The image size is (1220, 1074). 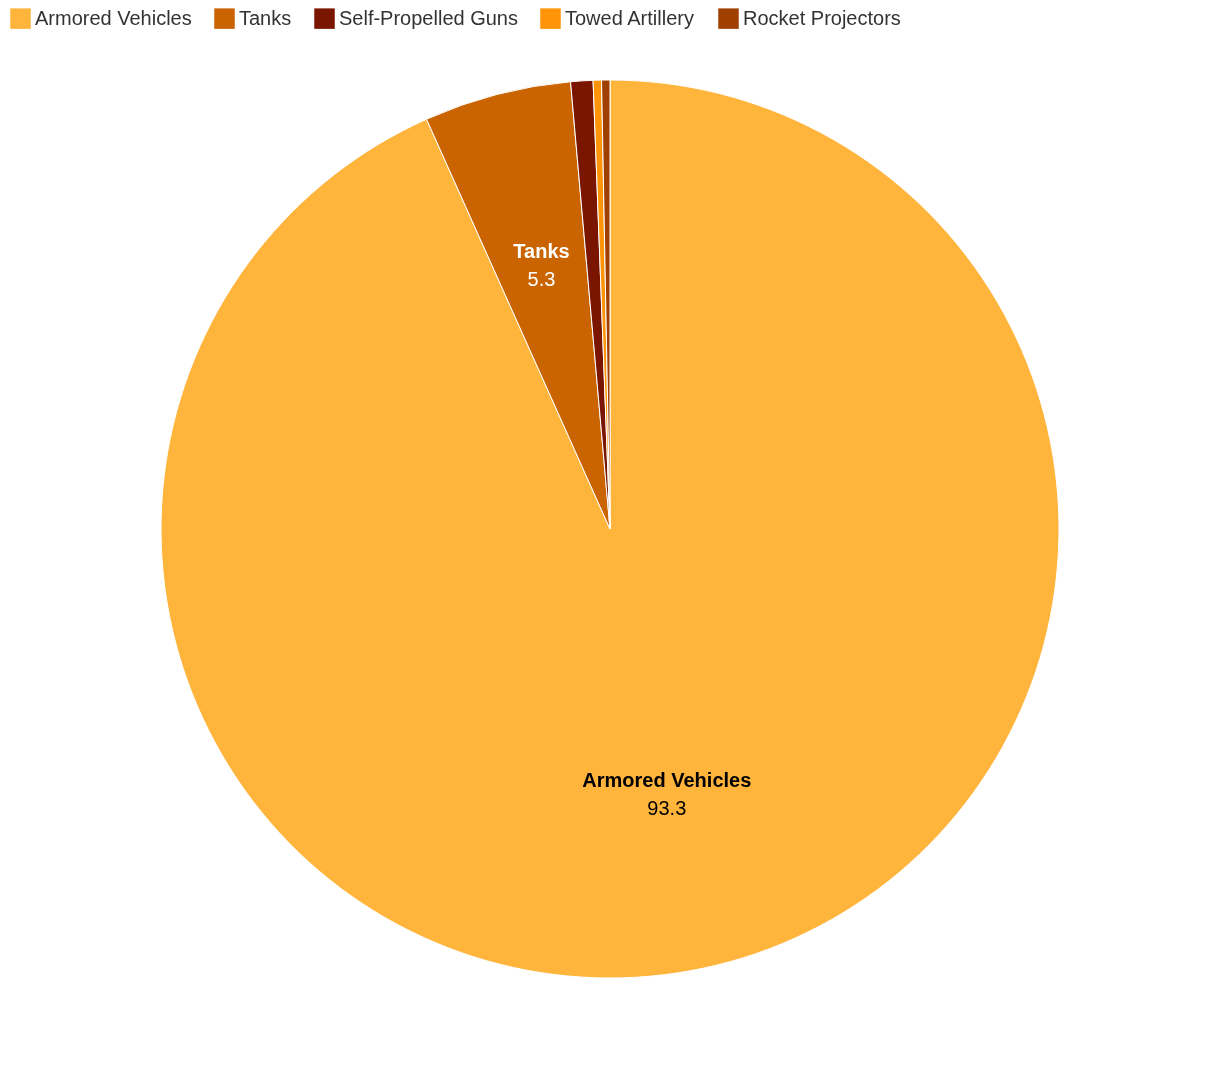 I want to click on legend-label: Armored Vehicles, so click(x=113, y=17).